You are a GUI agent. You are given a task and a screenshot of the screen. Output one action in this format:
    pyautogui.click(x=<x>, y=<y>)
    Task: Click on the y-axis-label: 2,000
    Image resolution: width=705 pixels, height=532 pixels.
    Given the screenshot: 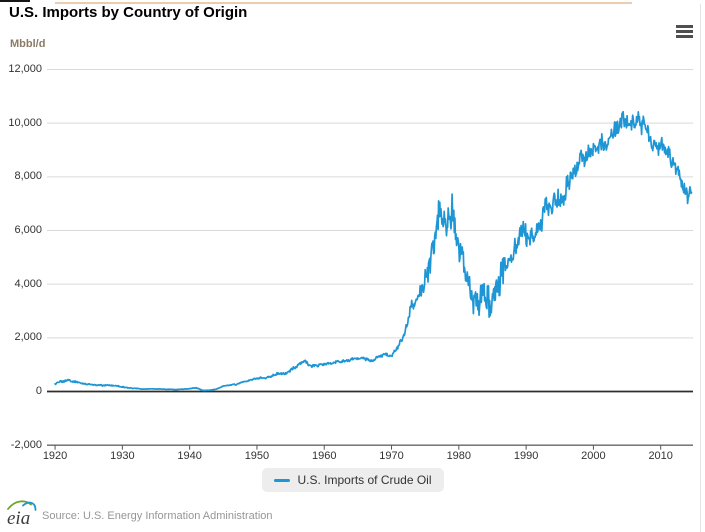 What is the action you would take?
    pyautogui.click(x=28, y=337)
    